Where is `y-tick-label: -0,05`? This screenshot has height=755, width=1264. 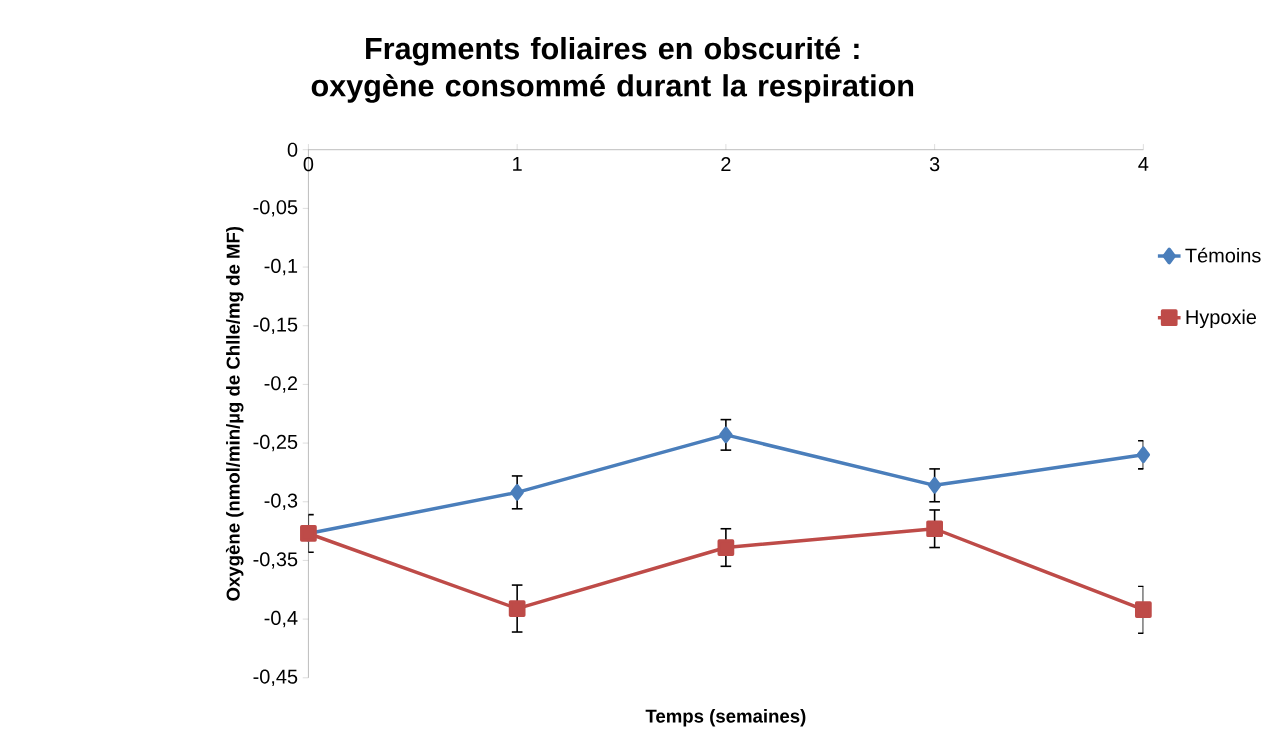 y-tick-label: -0,05 is located at coordinates (275, 208).